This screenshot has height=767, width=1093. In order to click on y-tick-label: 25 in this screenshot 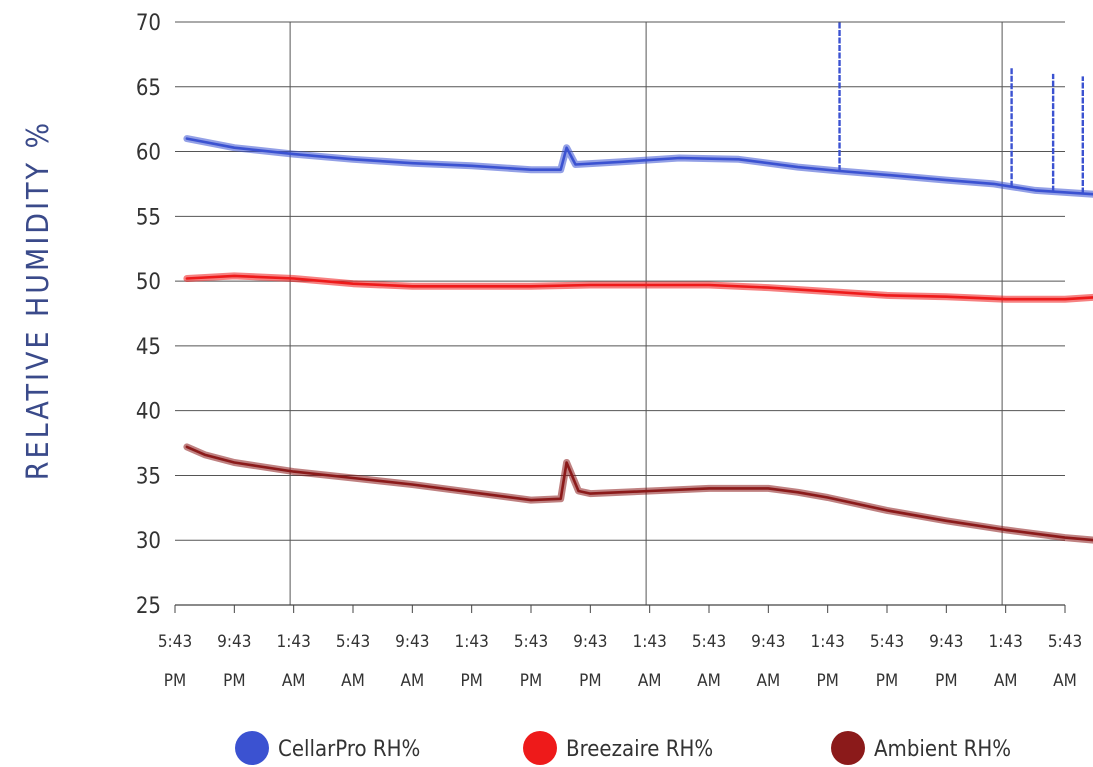, I will do `click(148, 606)`.